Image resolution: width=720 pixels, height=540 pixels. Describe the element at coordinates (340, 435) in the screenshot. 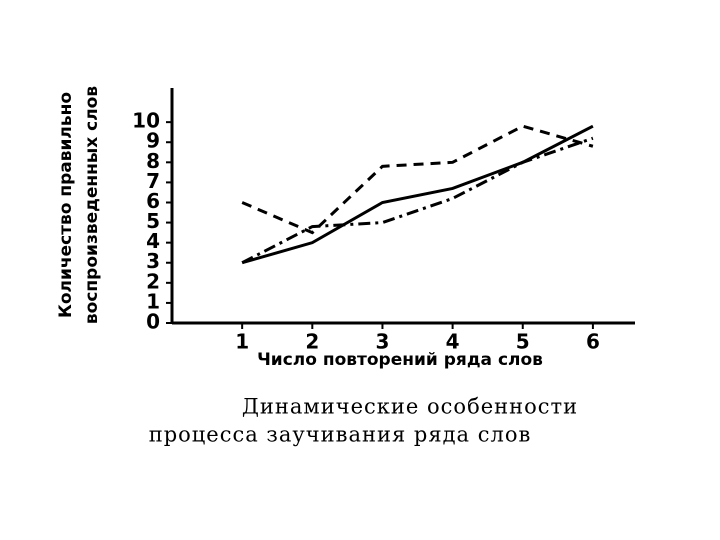

I see `caption: процесса заучивания ряда слов` at that location.